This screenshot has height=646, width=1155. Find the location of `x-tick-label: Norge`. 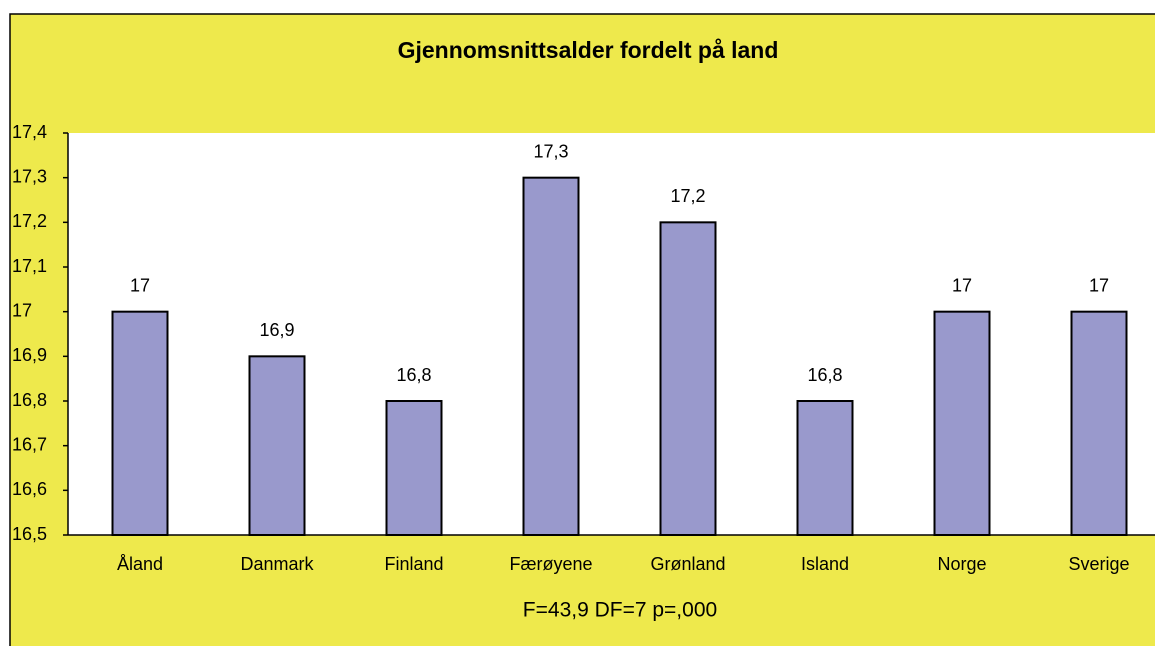

x-tick-label: Norge is located at coordinates (961, 564).